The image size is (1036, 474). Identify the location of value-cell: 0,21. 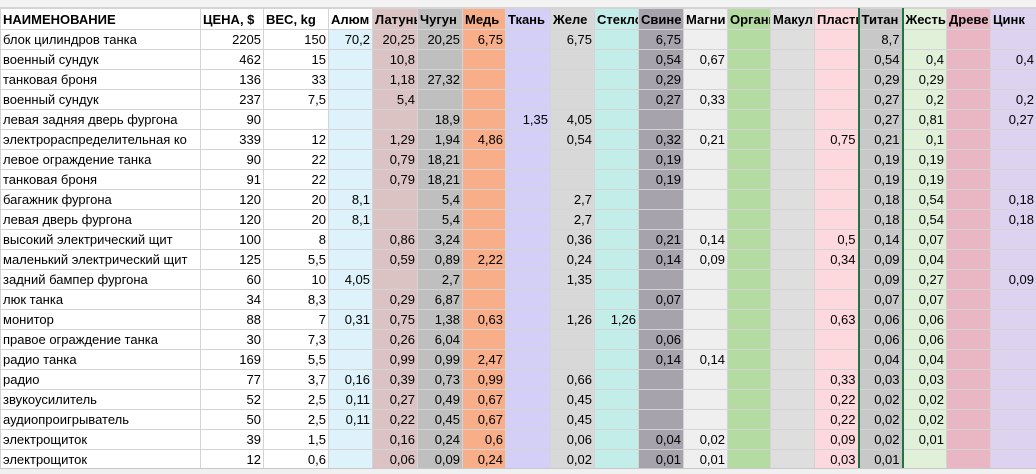
(705, 139).